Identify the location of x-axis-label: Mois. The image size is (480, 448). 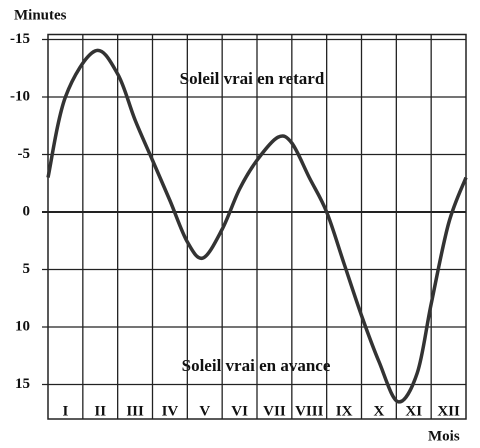
(444, 436).